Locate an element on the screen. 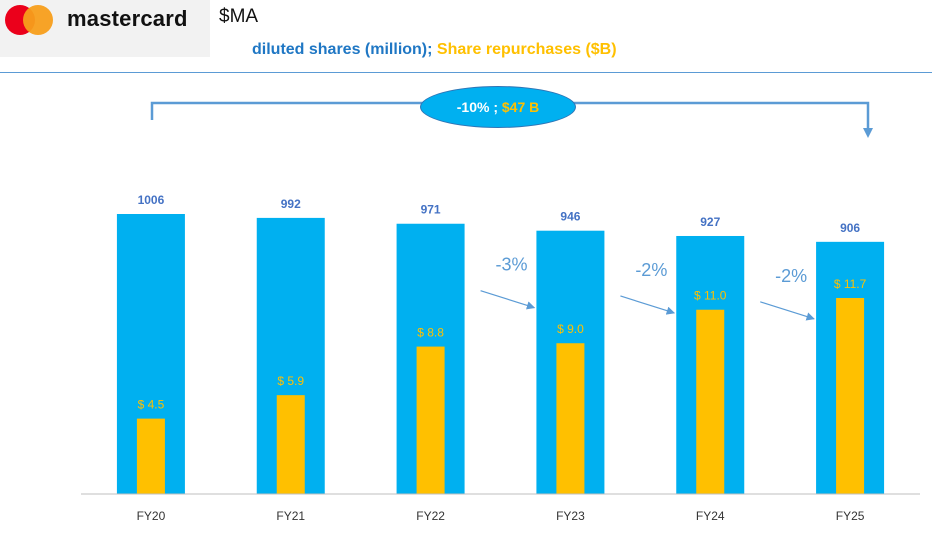 The image size is (932, 534). change-label-FY25: -2% is located at coordinates (791, 276).